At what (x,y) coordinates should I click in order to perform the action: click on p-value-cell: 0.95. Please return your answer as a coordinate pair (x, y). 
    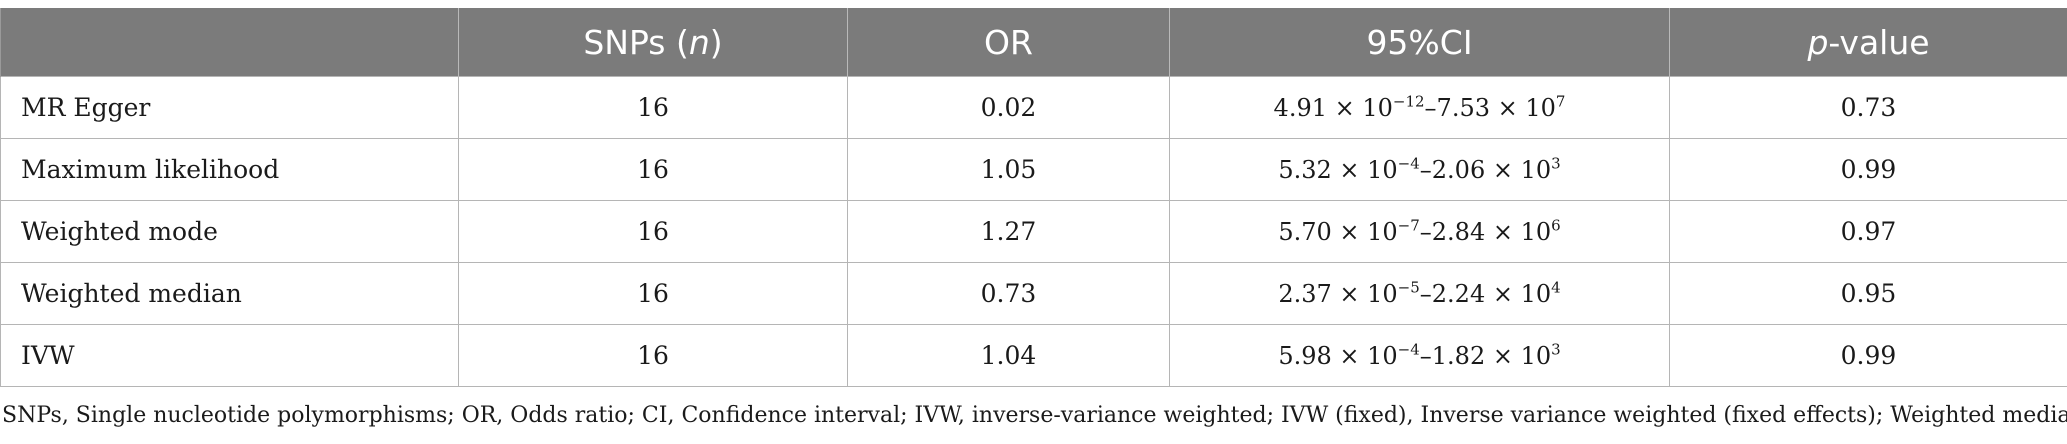
    Looking at the image, I should click on (1868, 293).